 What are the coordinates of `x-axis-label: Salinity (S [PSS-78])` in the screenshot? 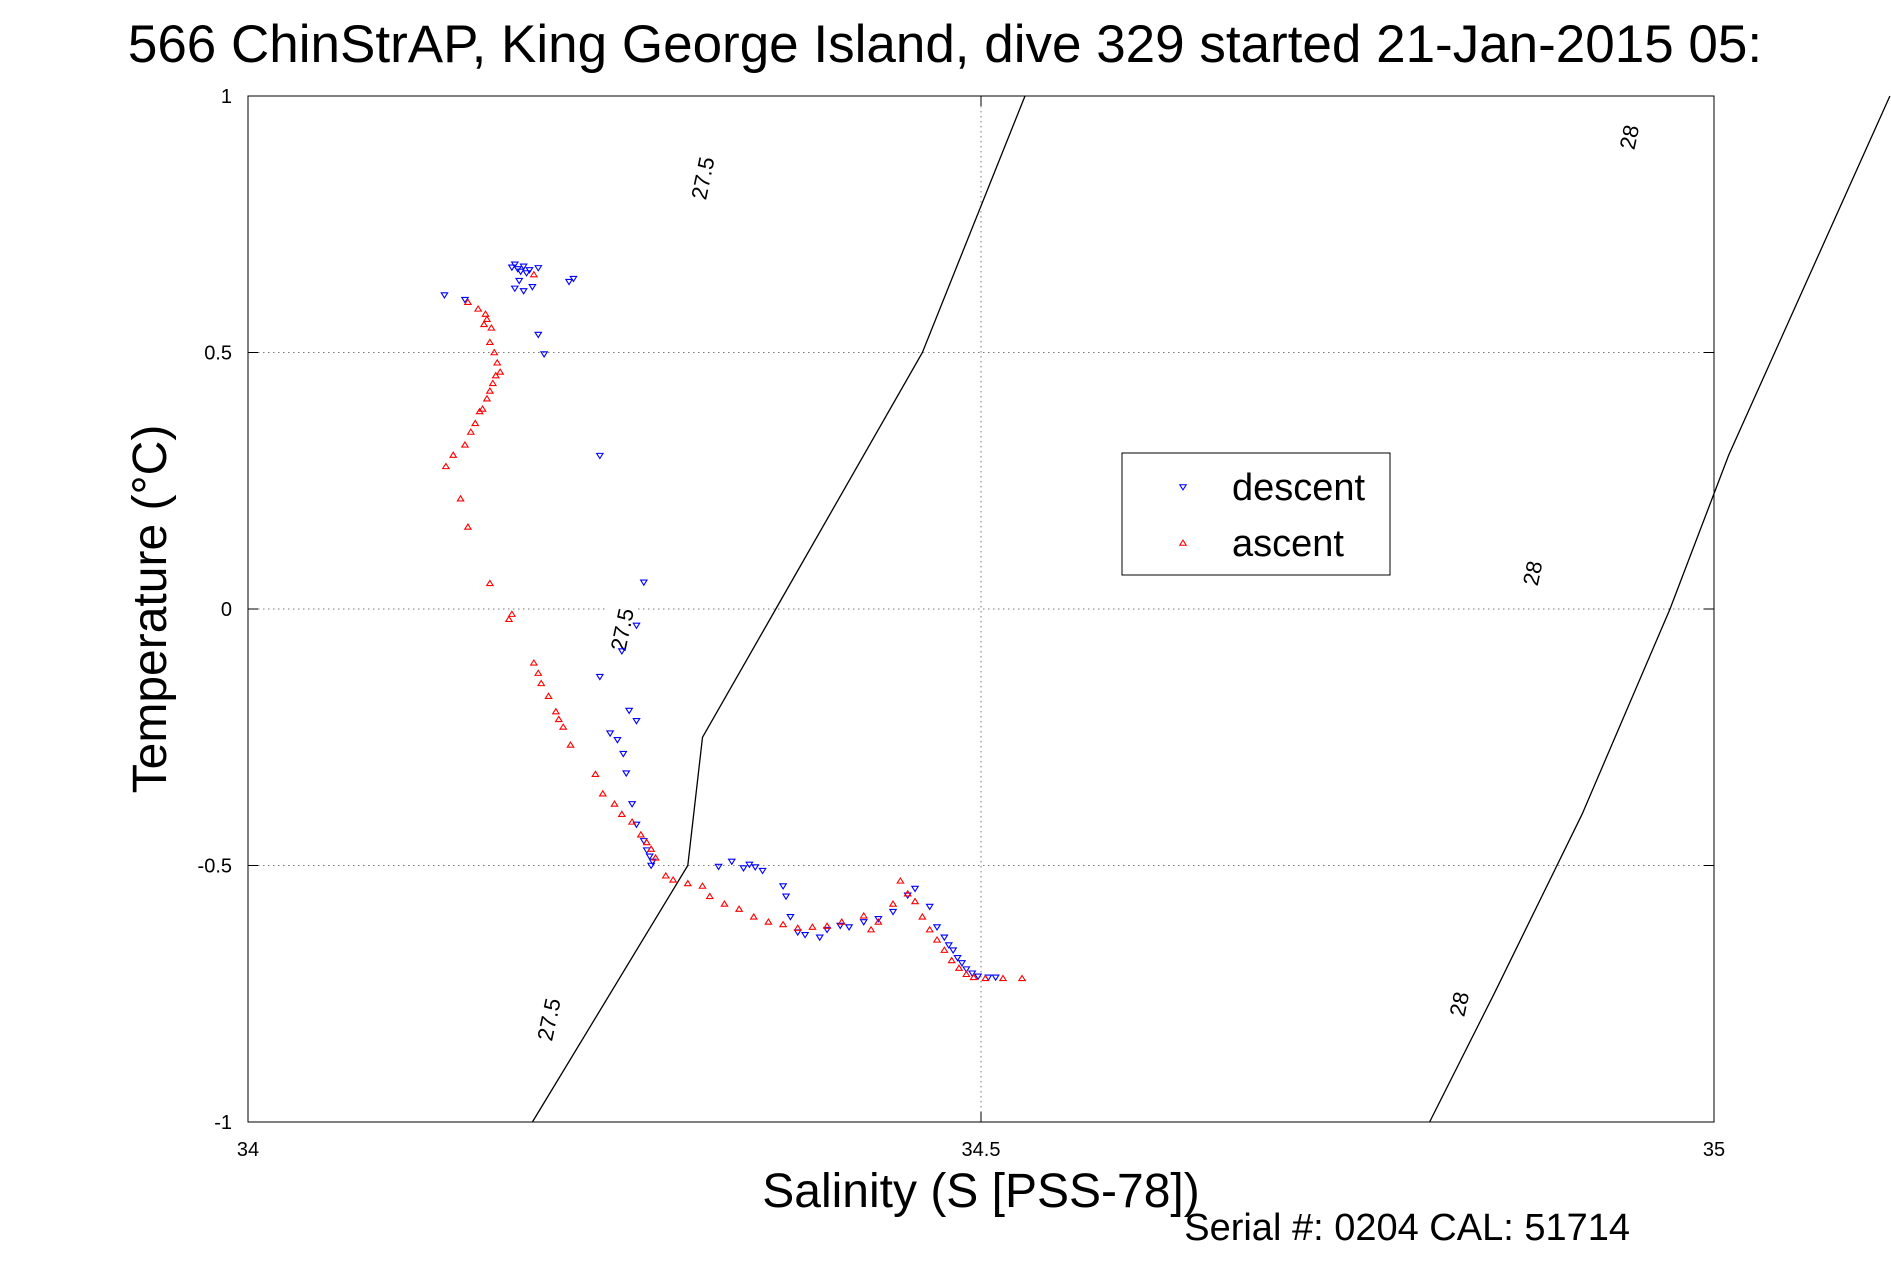 It's located at (980, 1191).